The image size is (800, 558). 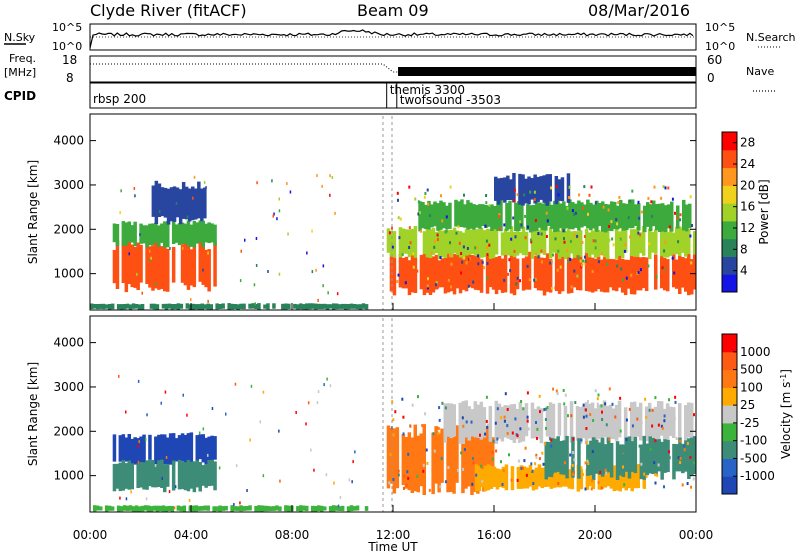 What do you see at coordinates (389, 72) in the screenshot?
I see `freq-panel: Freq. [MHz] 18 8 60 0 Nave` at bounding box center [389, 72].